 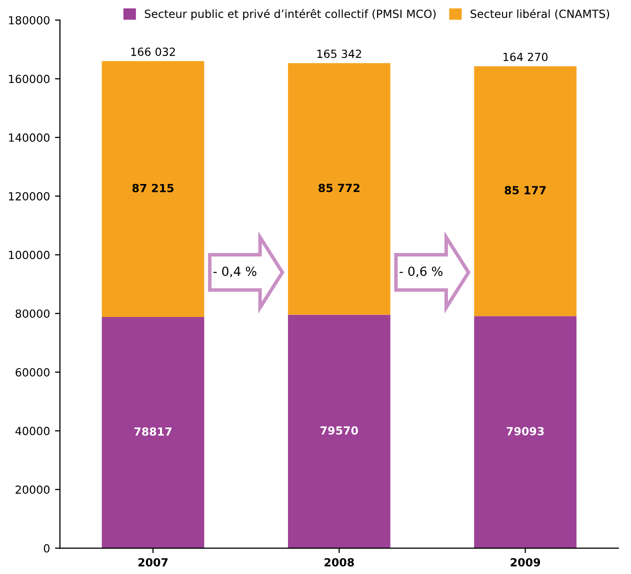 I want to click on x-tick-label: 2008, so click(x=339, y=562).